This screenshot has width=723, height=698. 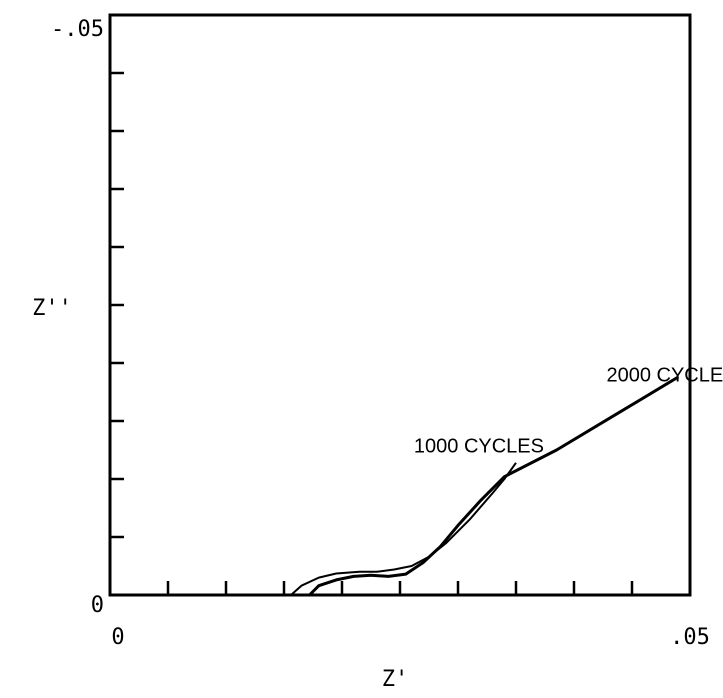 I want to click on series-line-1000-cycles, so click(x=403, y=529).